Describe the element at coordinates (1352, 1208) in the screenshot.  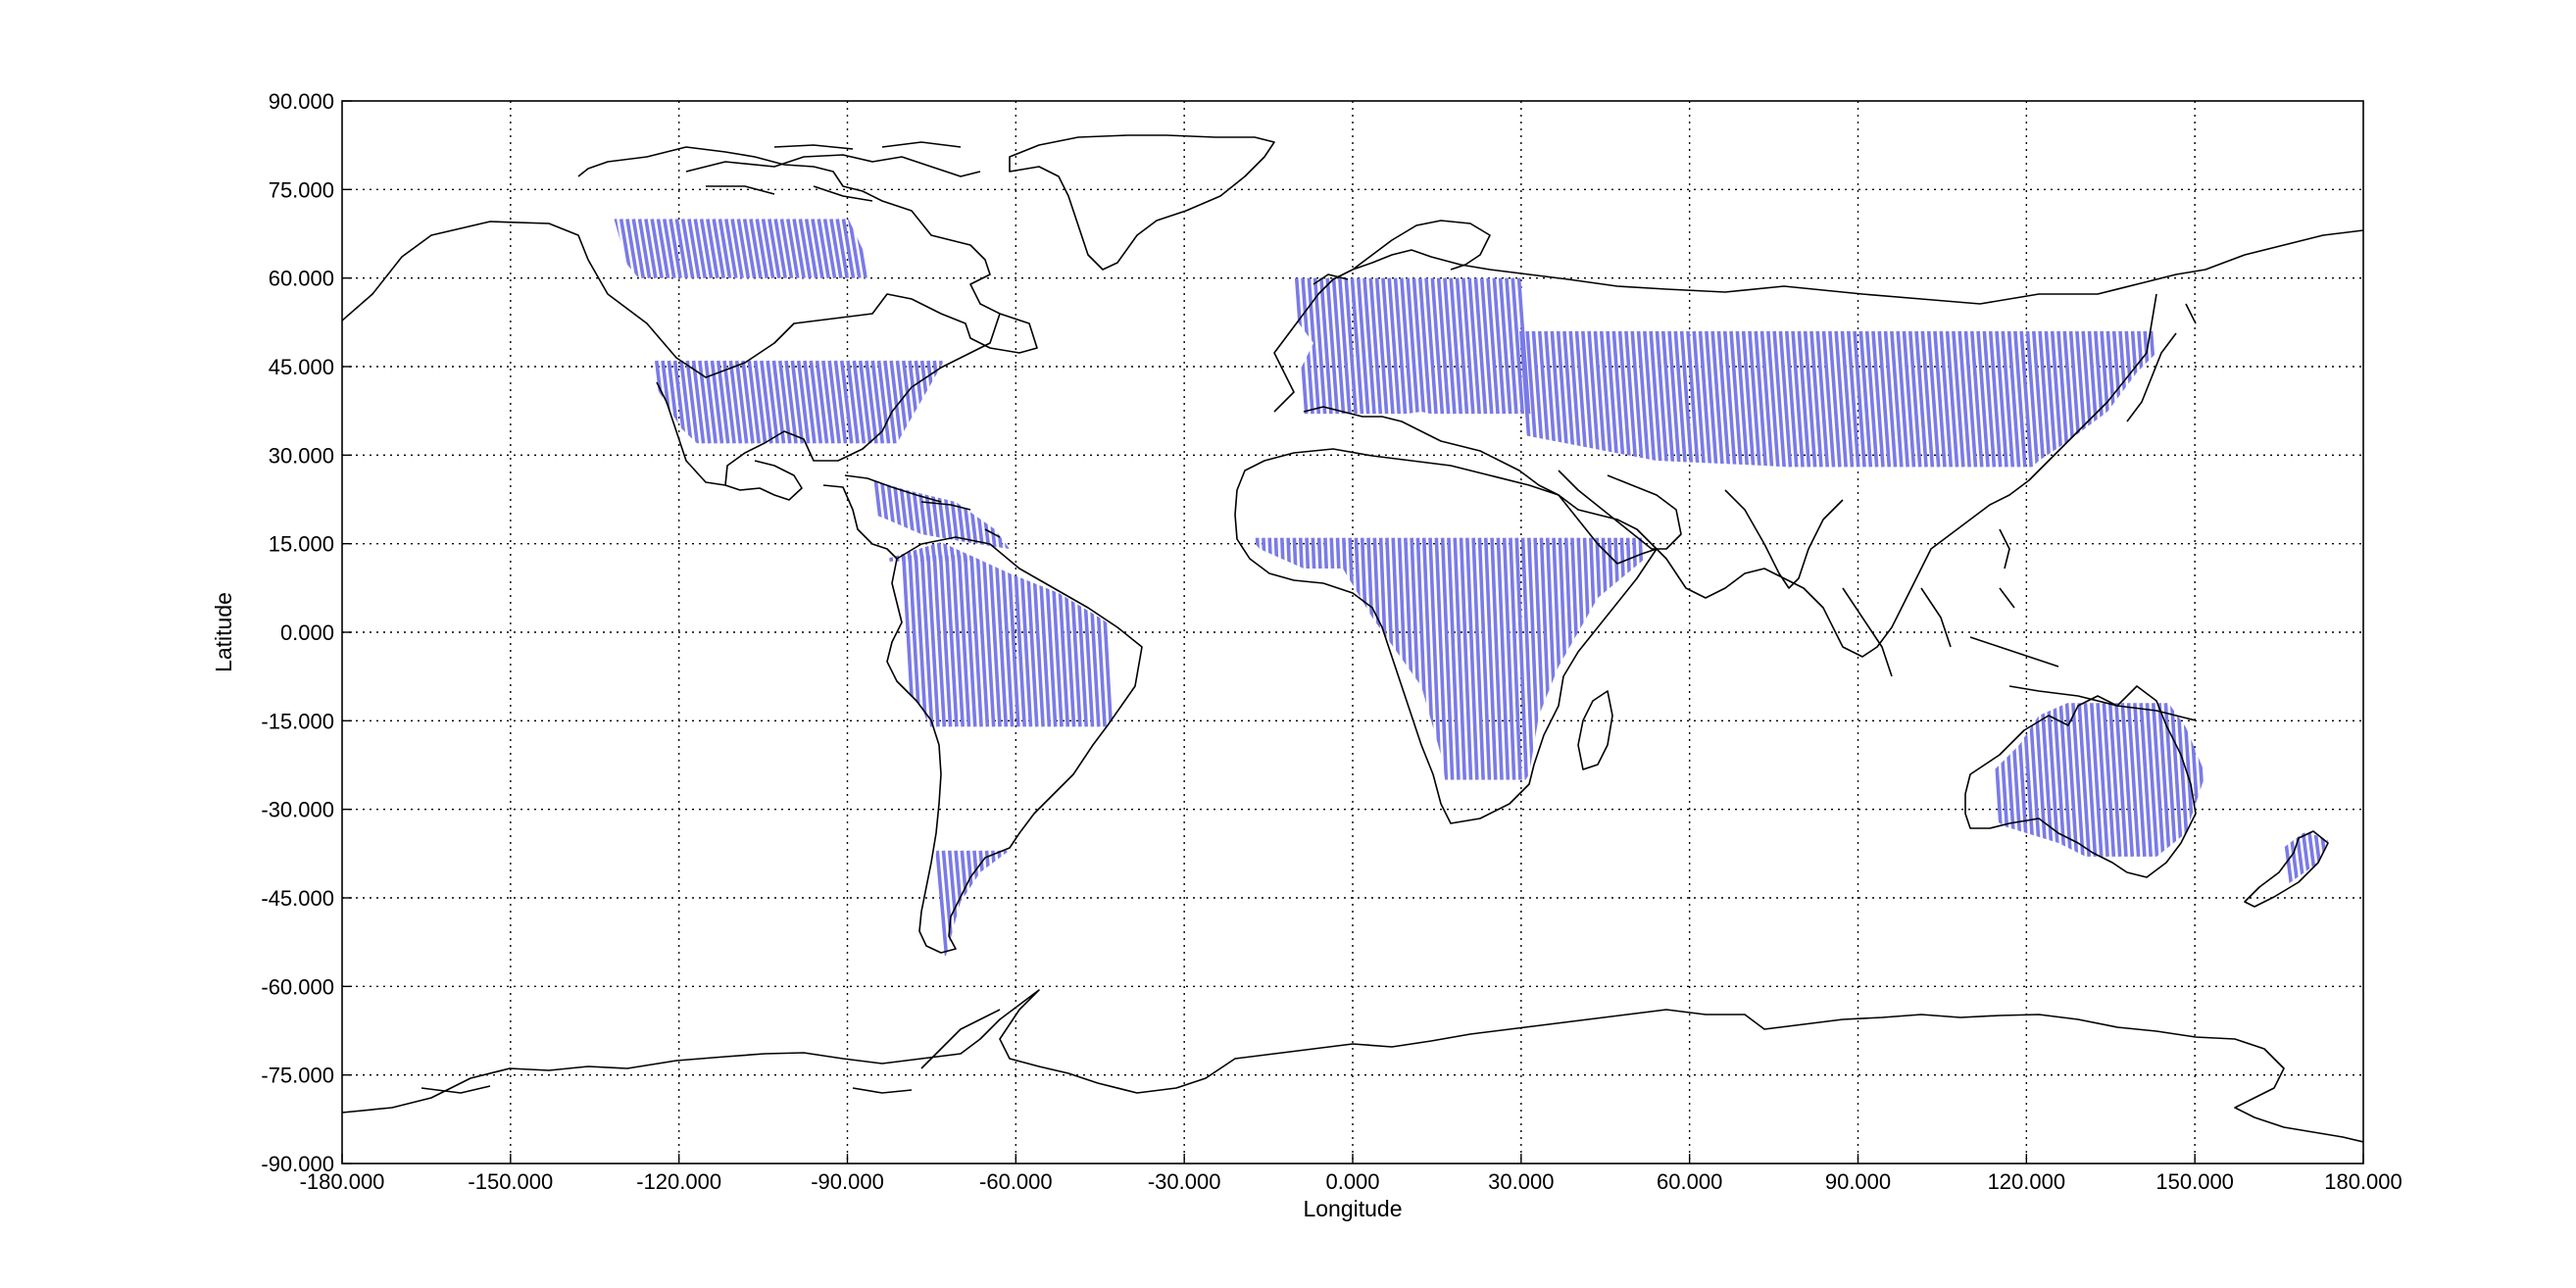
I see `x-axis-title: Longitude` at that location.